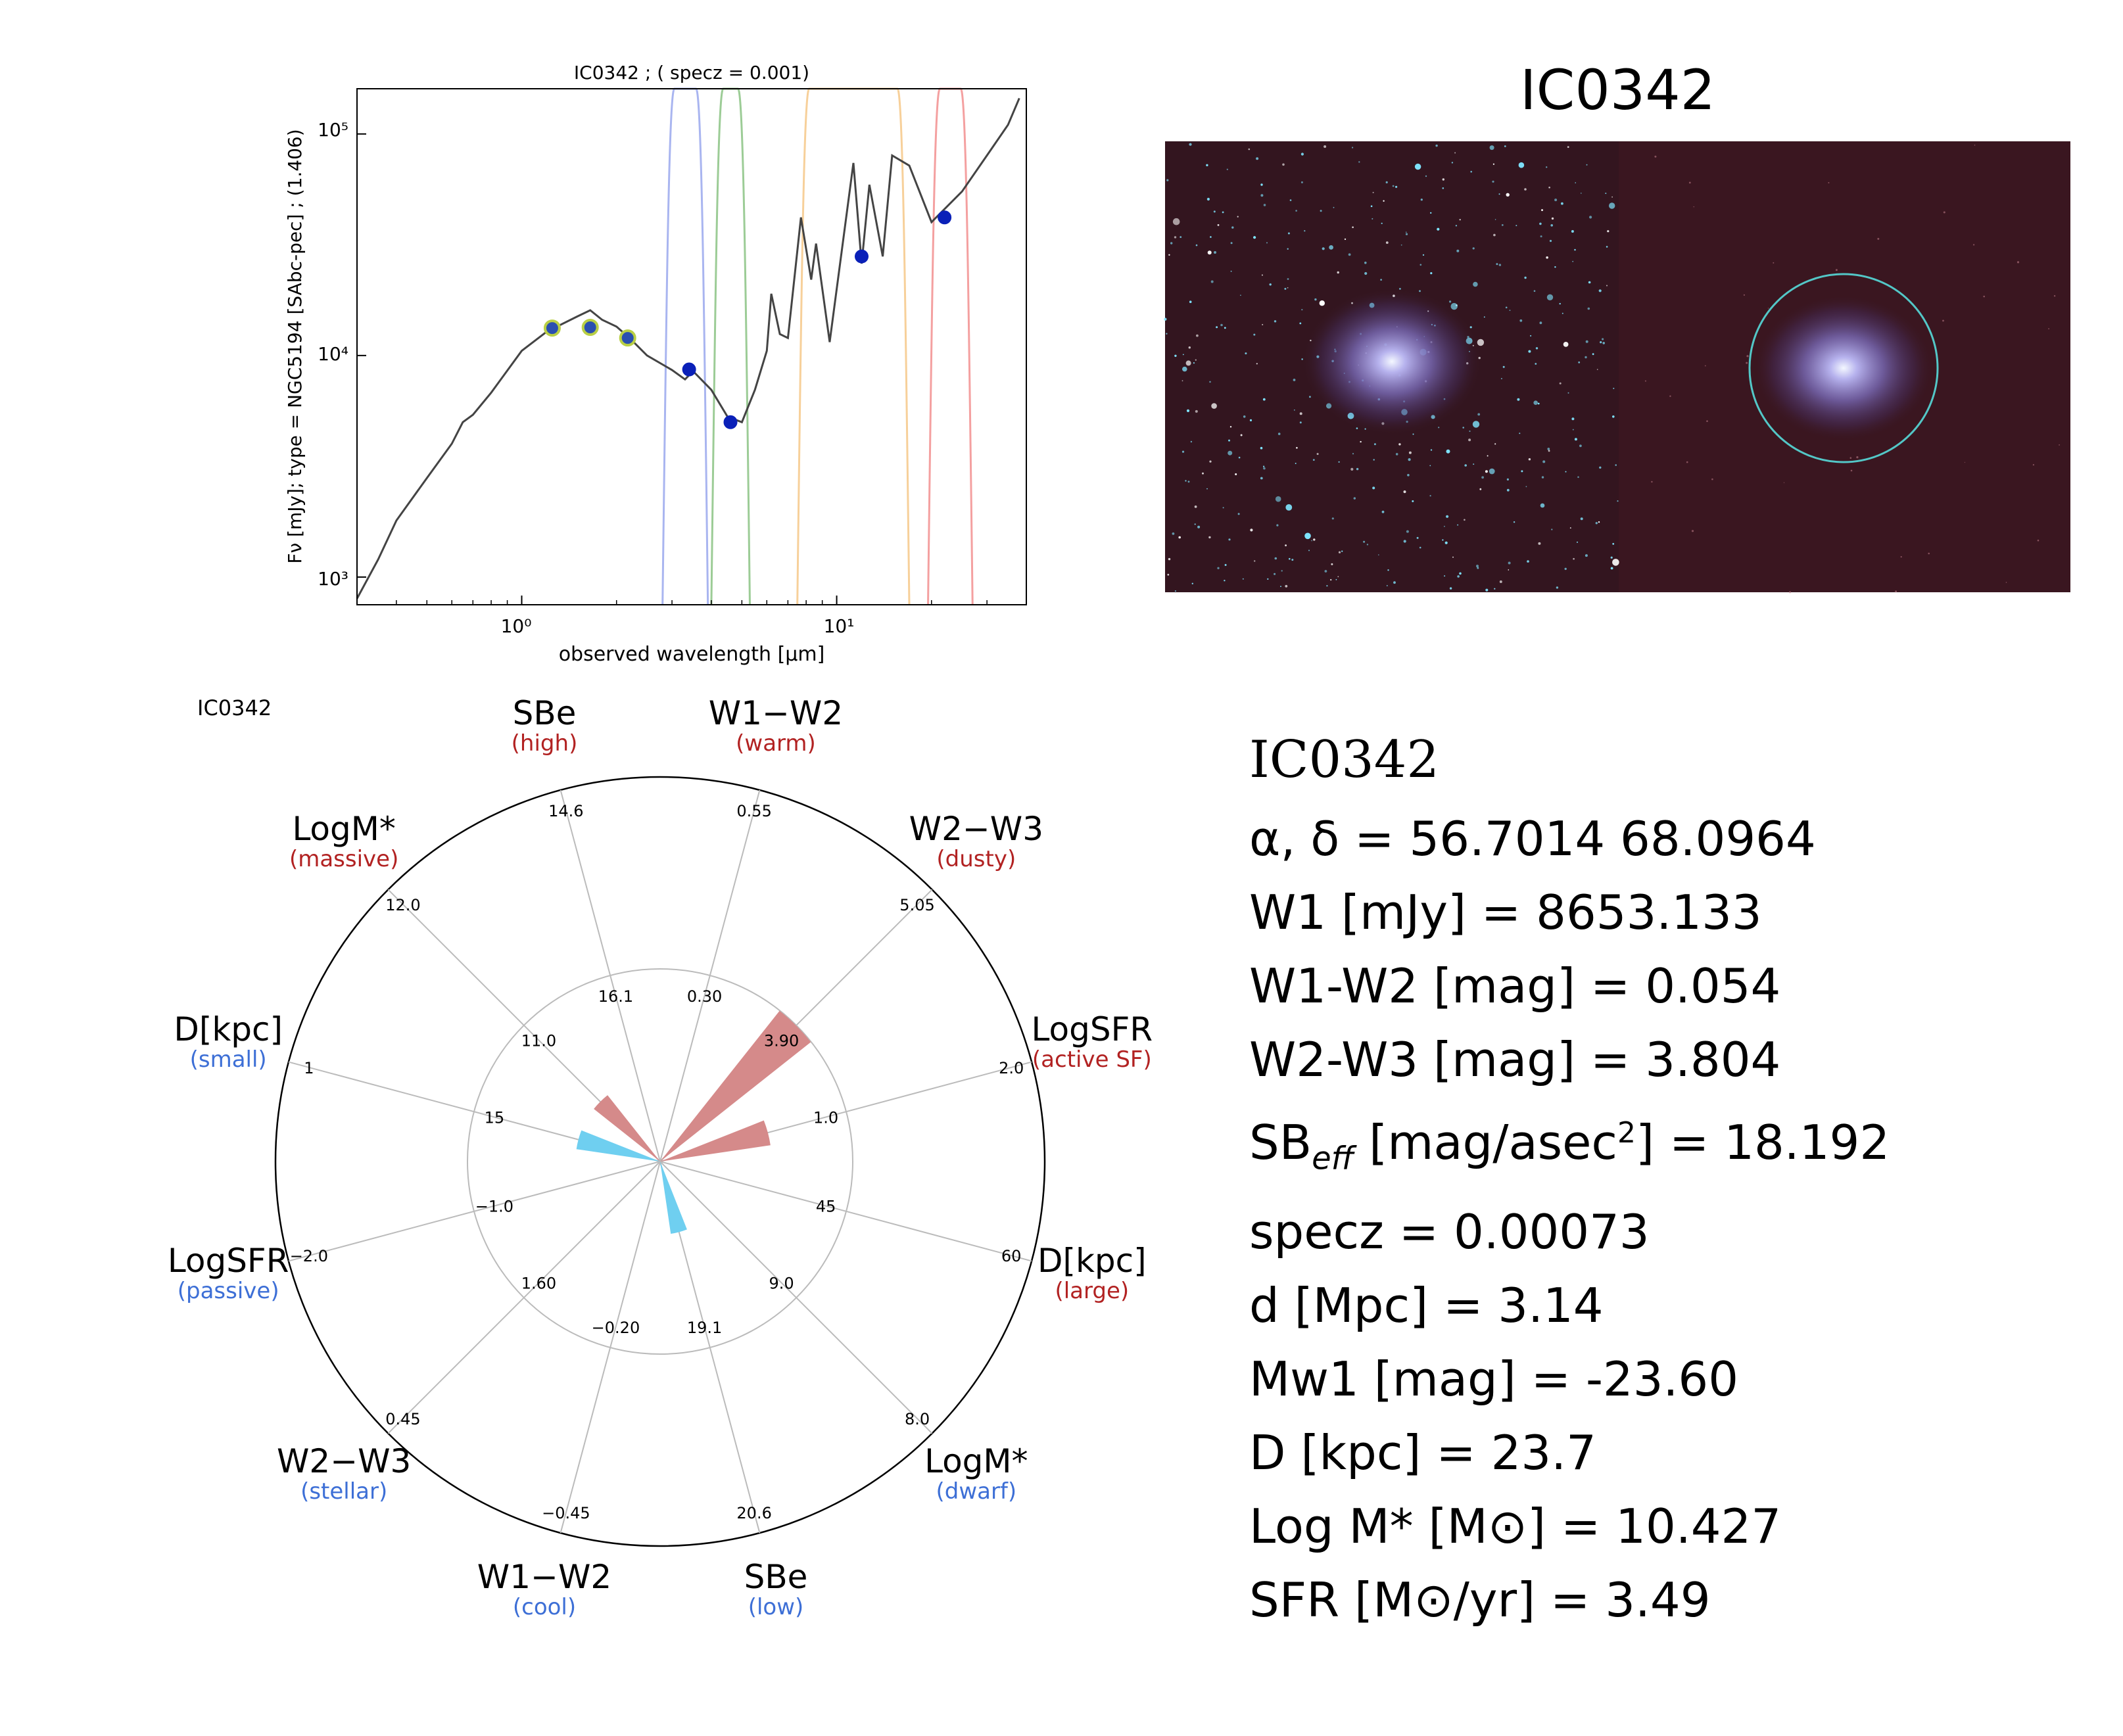 The width and height of the screenshot is (2123, 1736). What do you see at coordinates (538, 1040) in the screenshot?
I see `radar-tick-inner: 11.0` at bounding box center [538, 1040].